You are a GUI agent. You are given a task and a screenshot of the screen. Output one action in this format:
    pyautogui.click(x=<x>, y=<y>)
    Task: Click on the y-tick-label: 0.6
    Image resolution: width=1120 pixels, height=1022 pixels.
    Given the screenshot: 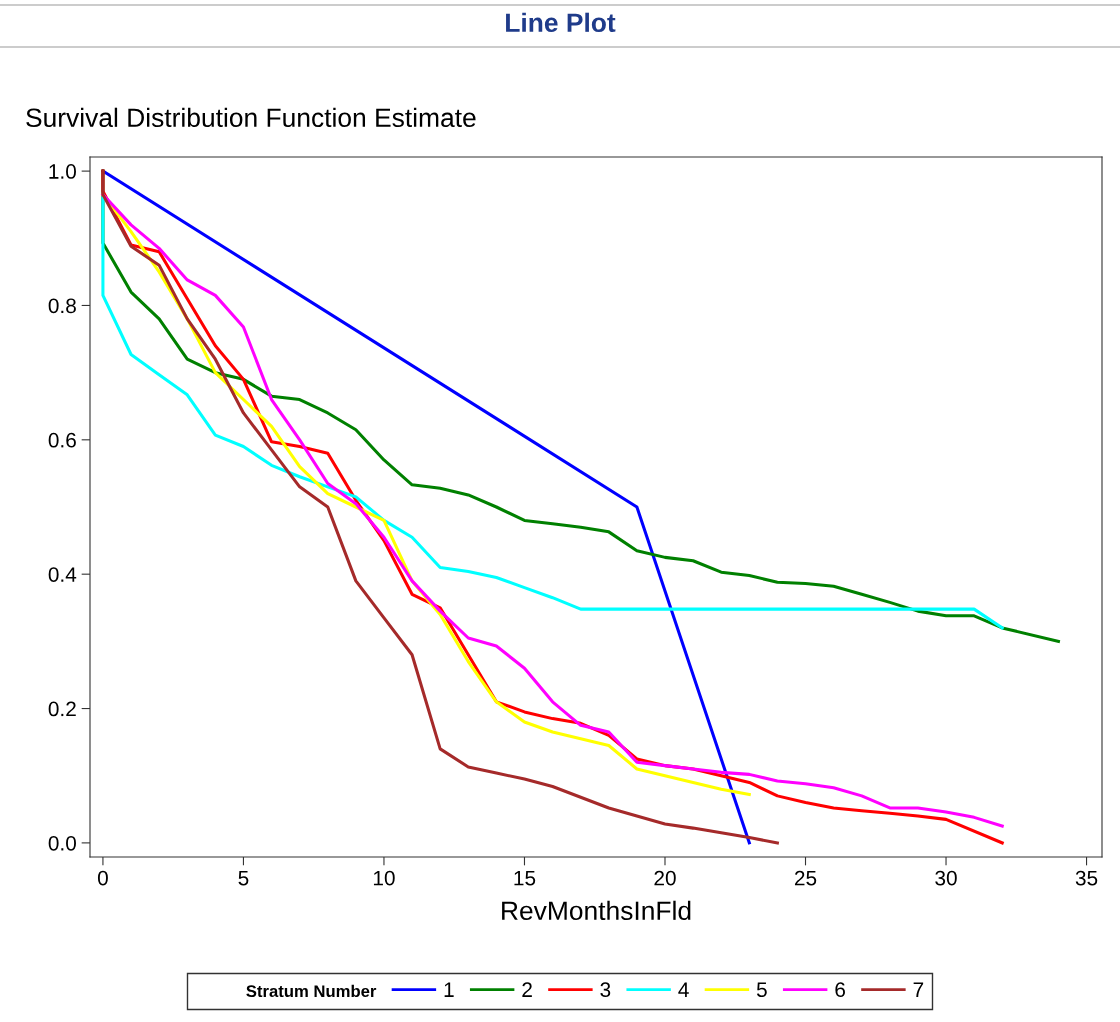 What is the action you would take?
    pyautogui.click(x=62, y=440)
    